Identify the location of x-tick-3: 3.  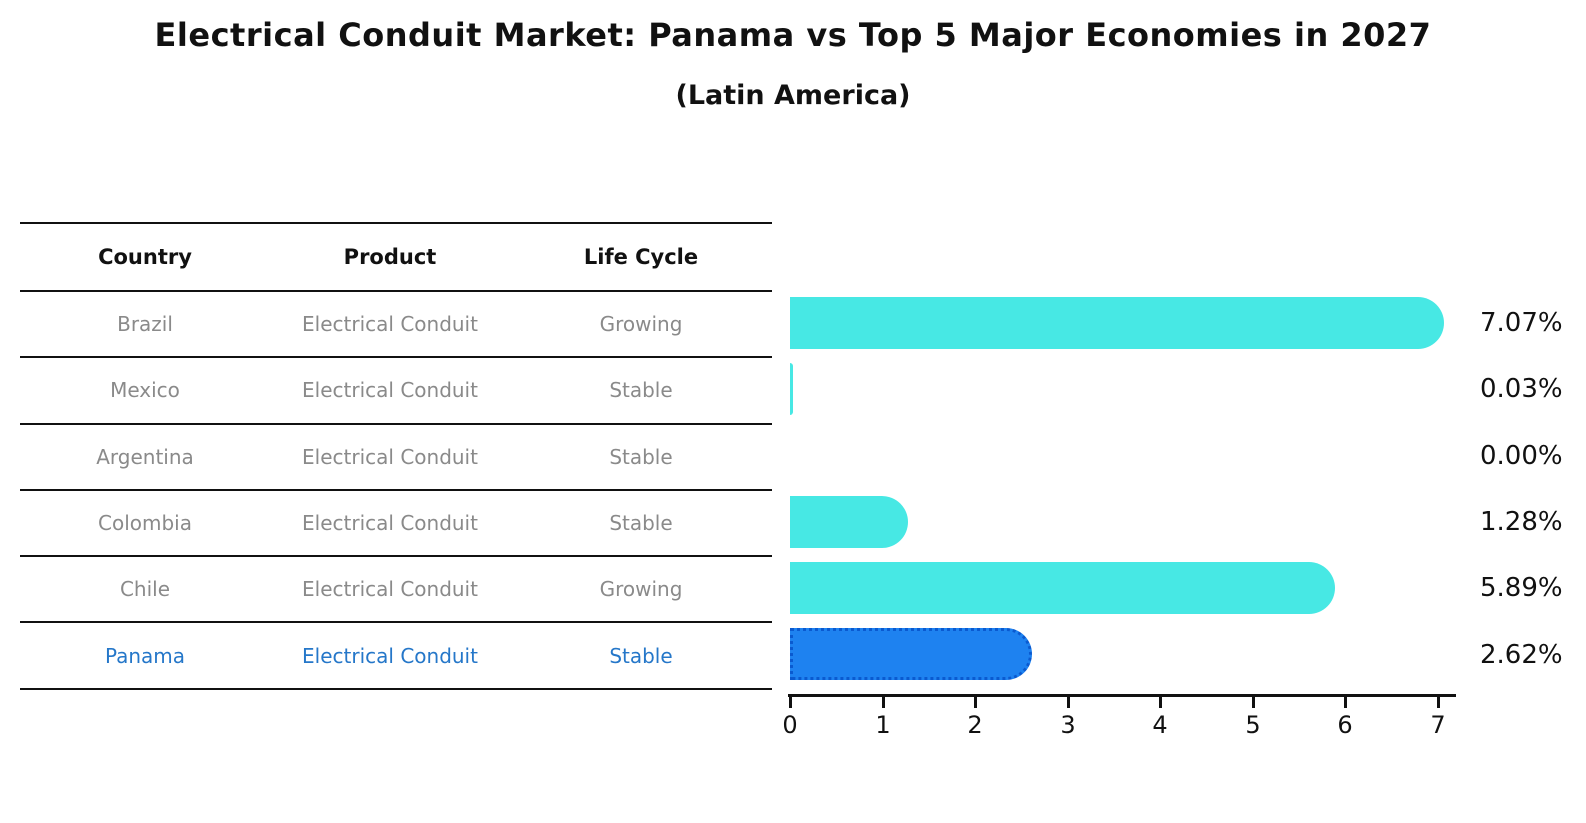
(1068, 718).